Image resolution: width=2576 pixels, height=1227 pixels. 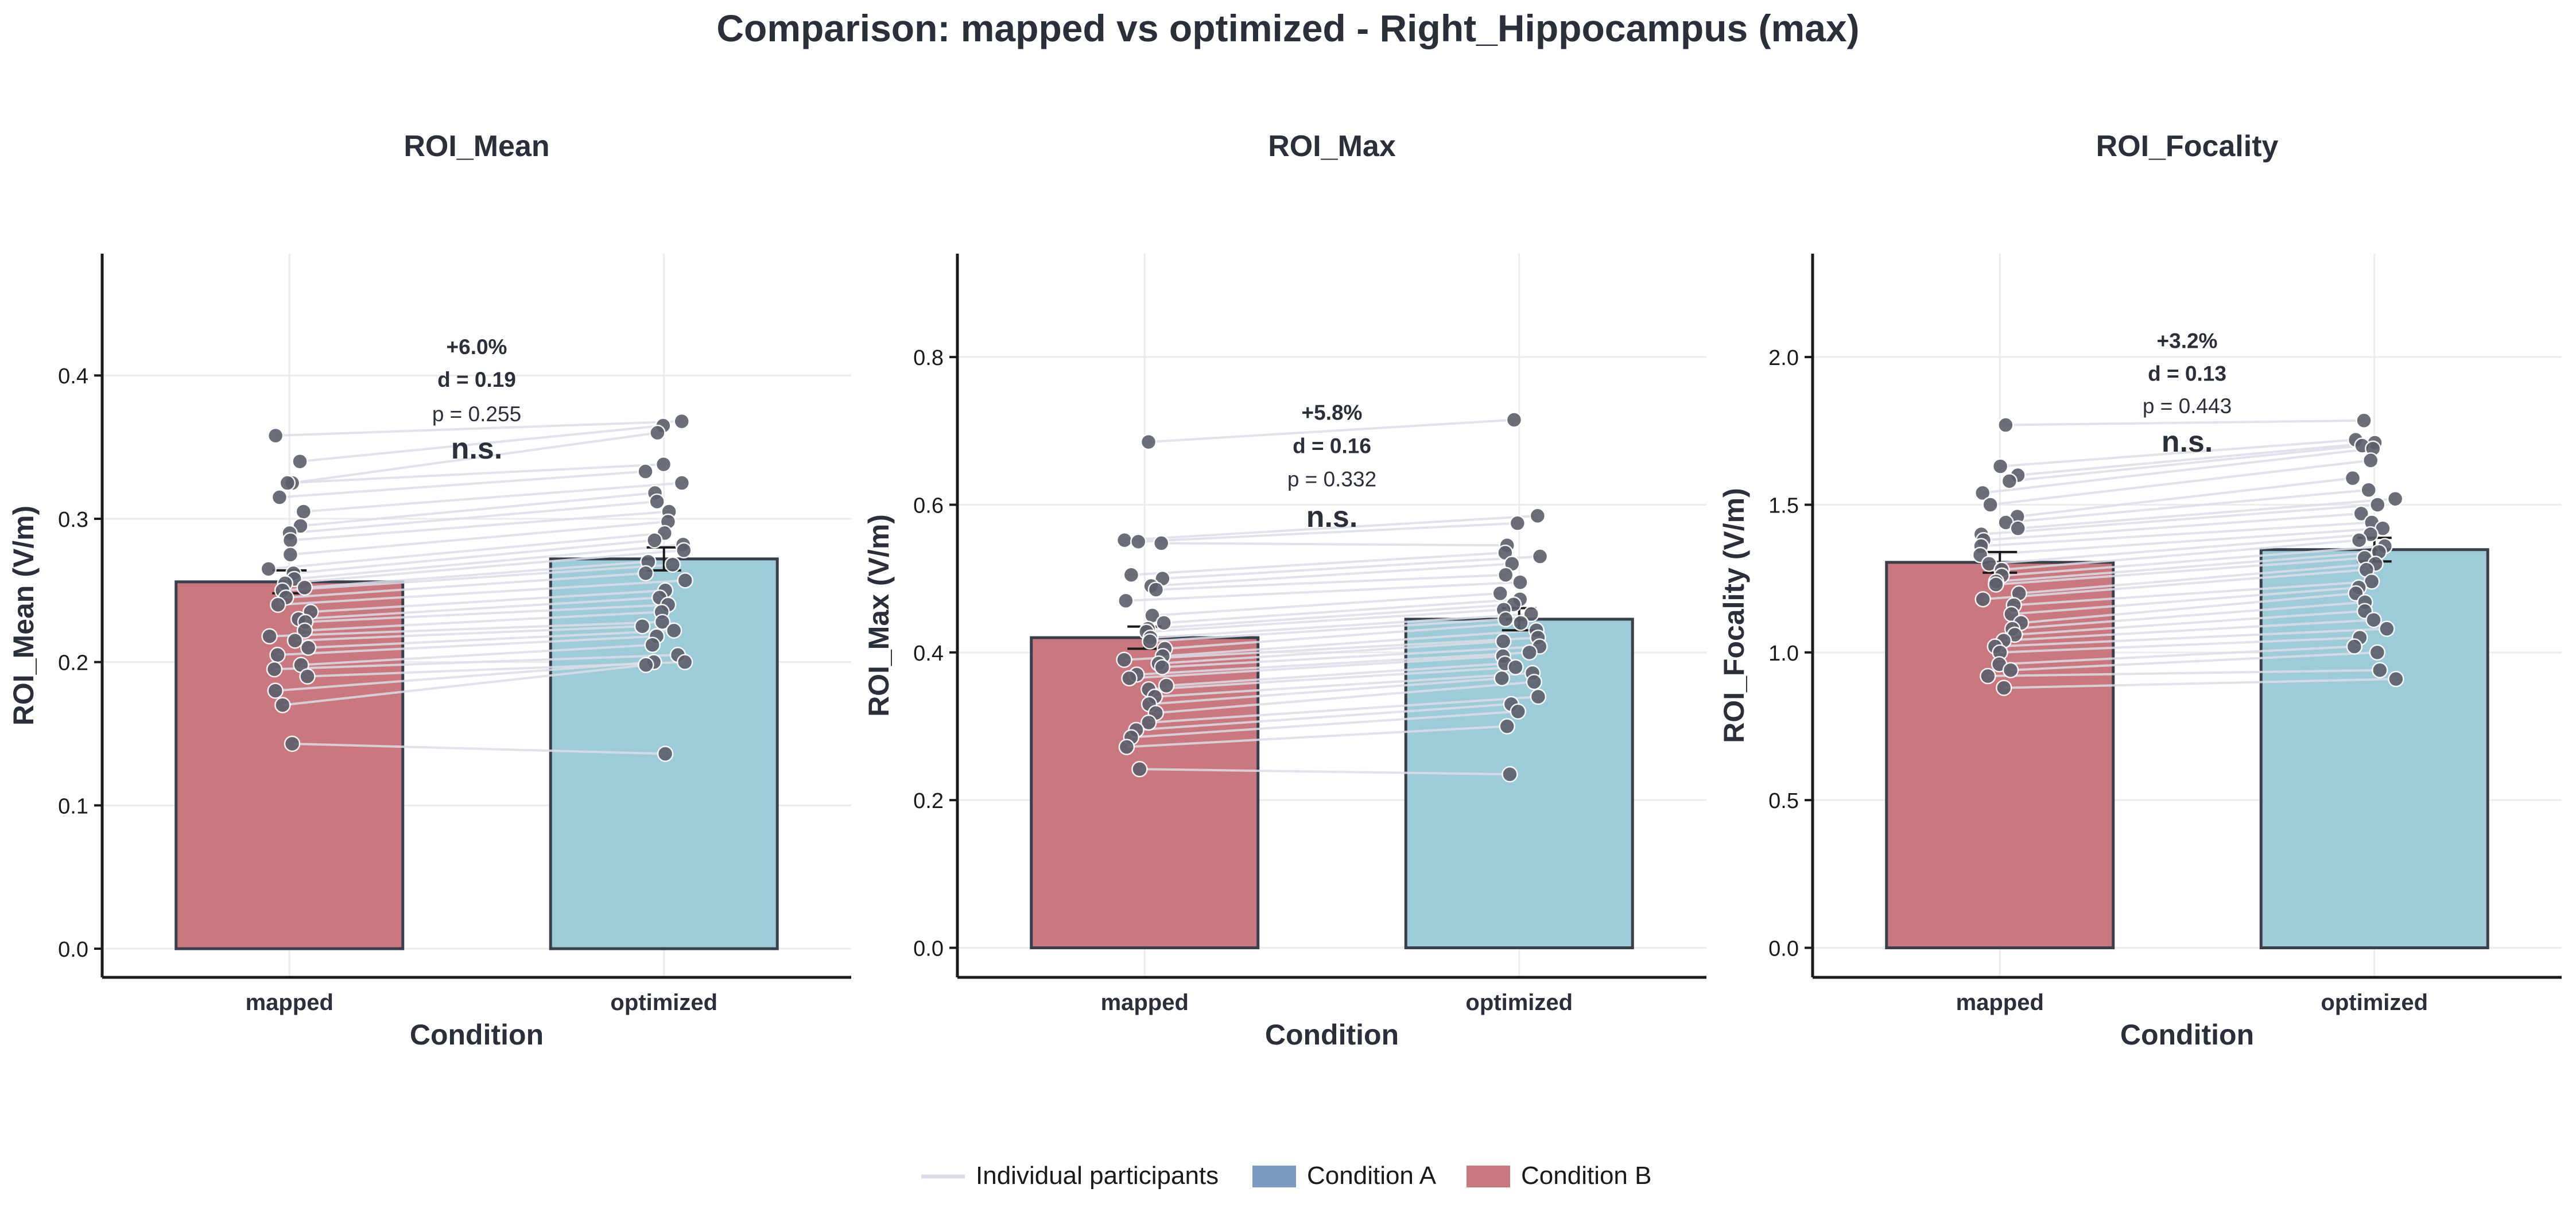 What do you see at coordinates (1586, 1176) in the screenshot?
I see `legend-label: Condition B` at bounding box center [1586, 1176].